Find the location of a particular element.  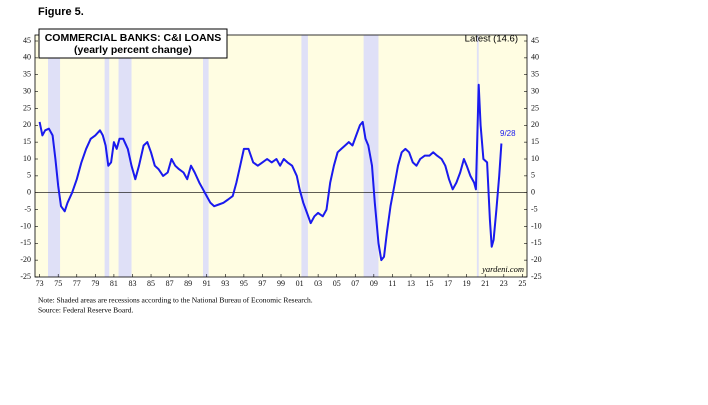

x-tick-label: 93 is located at coordinates (225, 283).